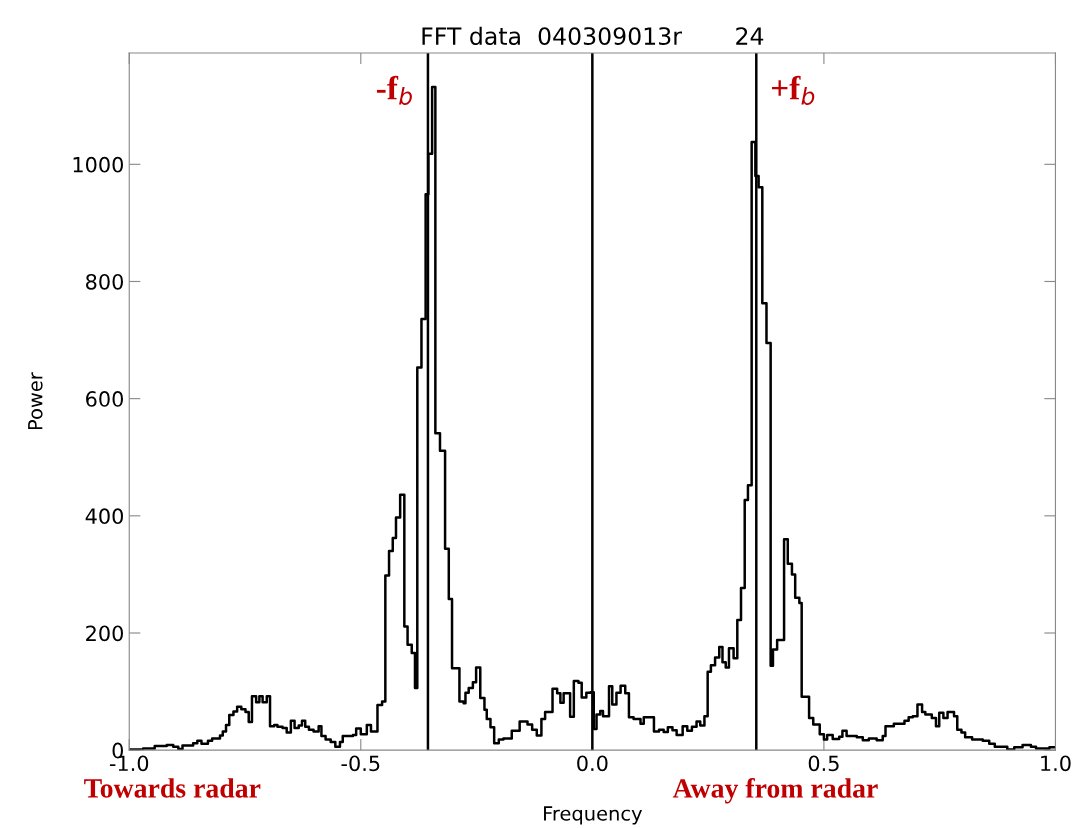 This screenshot has height=828, width=1077. What do you see at coordinates (775, 790) in the screenshot?
I see `text: Away from radar` at bounding box center [775, 790].